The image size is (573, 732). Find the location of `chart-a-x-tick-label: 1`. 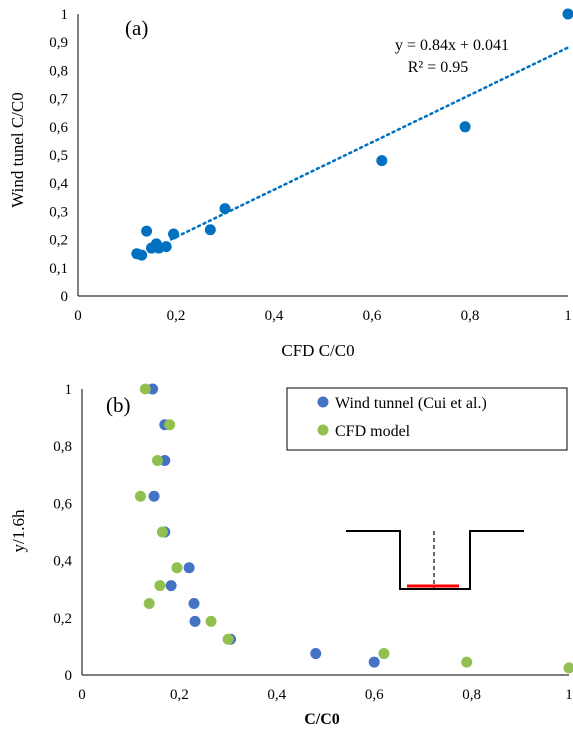

chart-a-x-tick-label: 1 is located at coordinates (568, 316).